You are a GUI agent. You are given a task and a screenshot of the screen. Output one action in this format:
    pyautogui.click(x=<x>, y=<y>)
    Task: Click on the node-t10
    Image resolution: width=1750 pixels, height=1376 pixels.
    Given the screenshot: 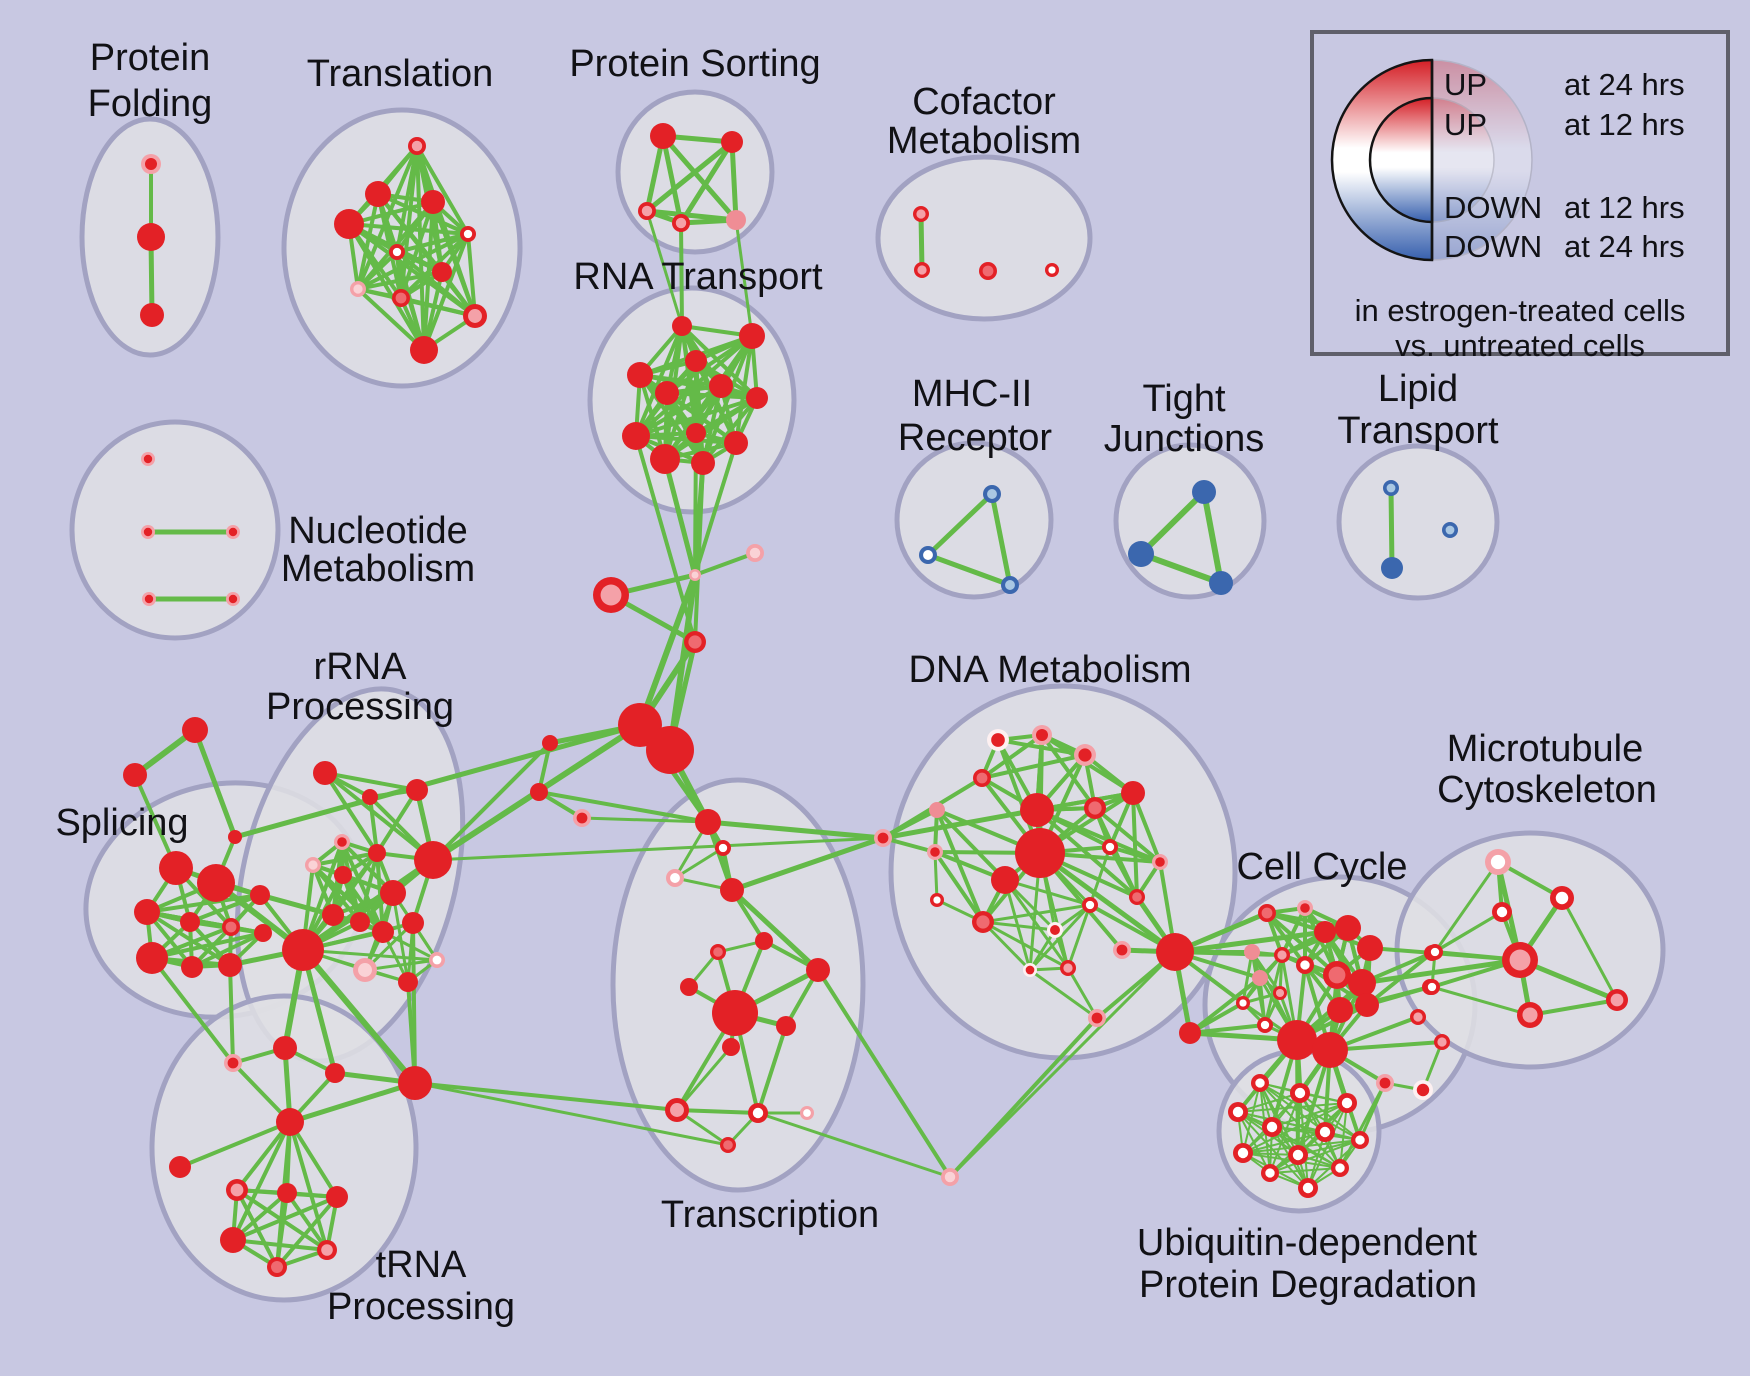 What is the action you would take?
    pyautogui.click(x=475, y=316)
    